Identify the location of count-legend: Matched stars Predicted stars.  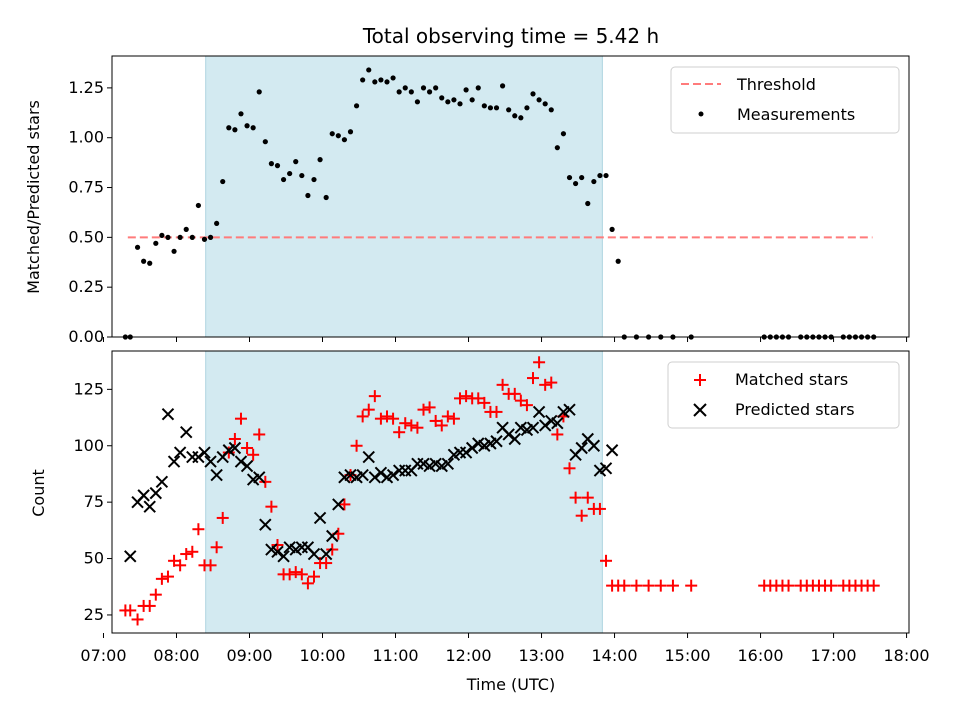
(783, 395).